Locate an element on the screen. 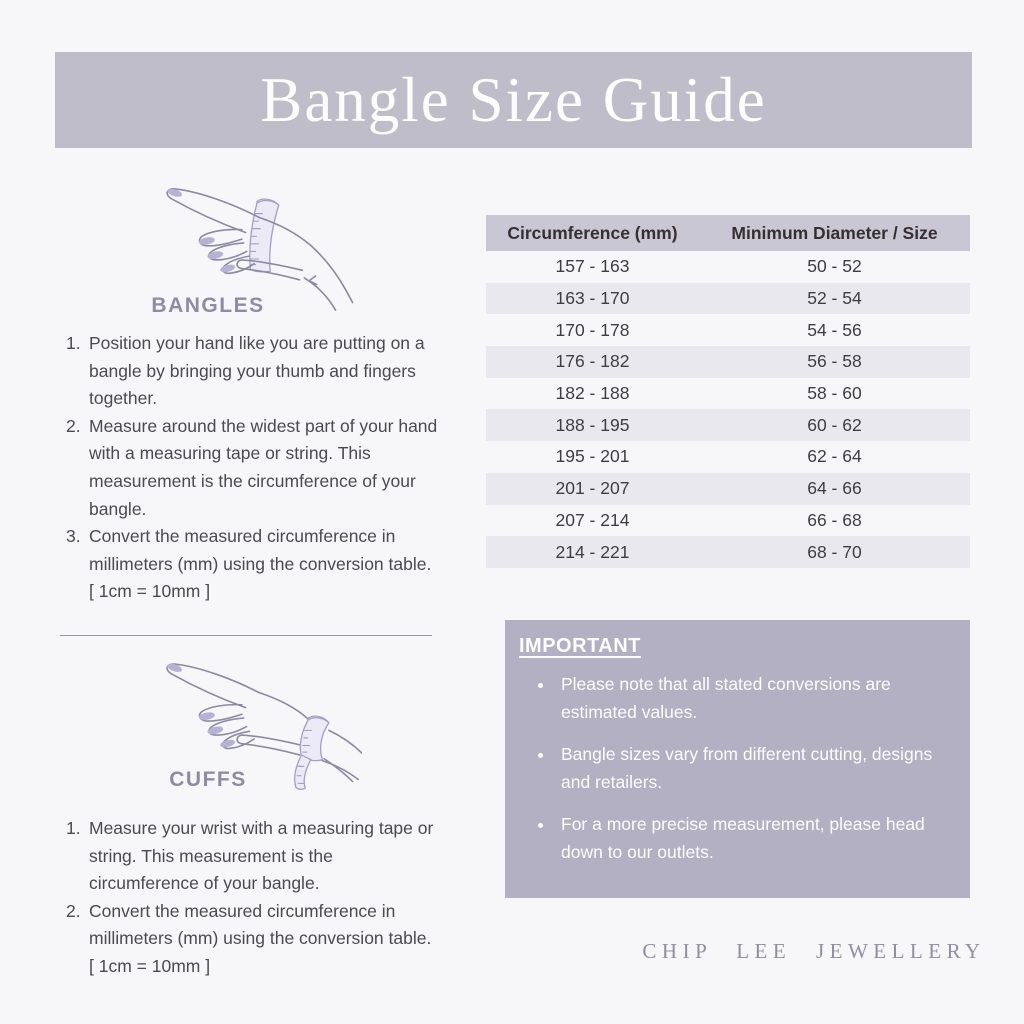  page-title: Bangle Size Guide is located at coordinates (513, 99).